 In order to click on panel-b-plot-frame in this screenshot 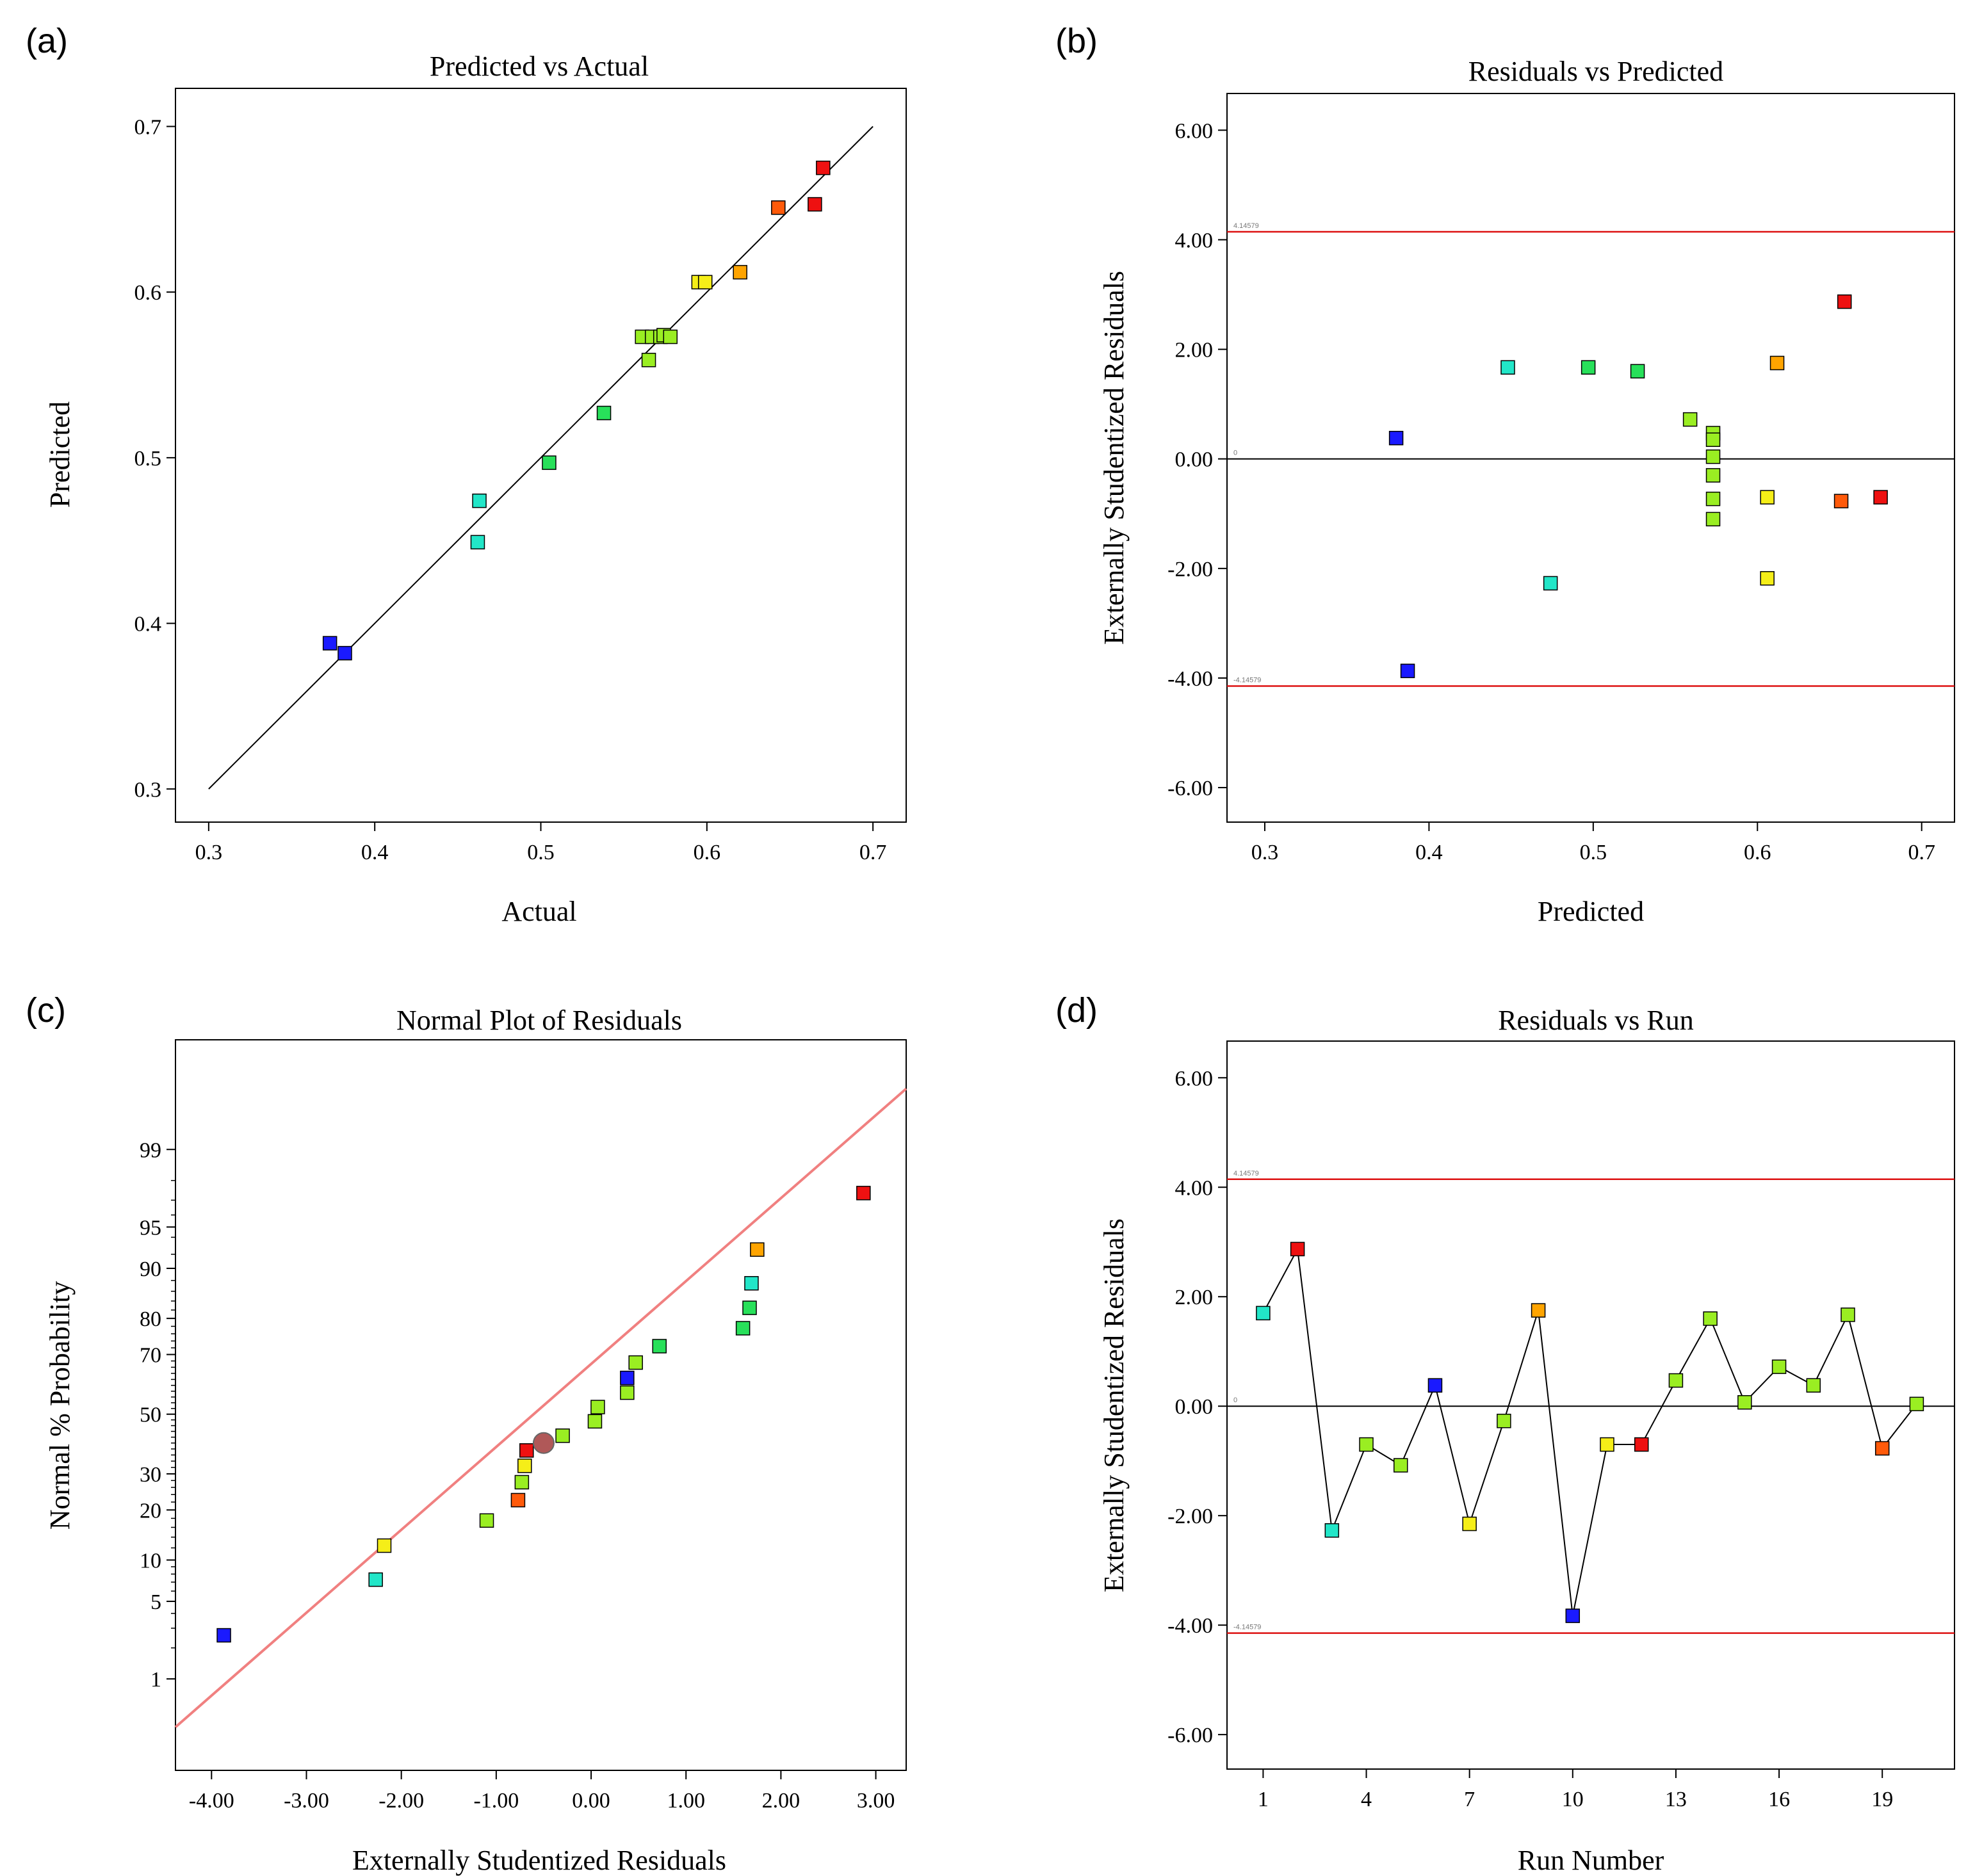, I will do `click(1590, 458)`.